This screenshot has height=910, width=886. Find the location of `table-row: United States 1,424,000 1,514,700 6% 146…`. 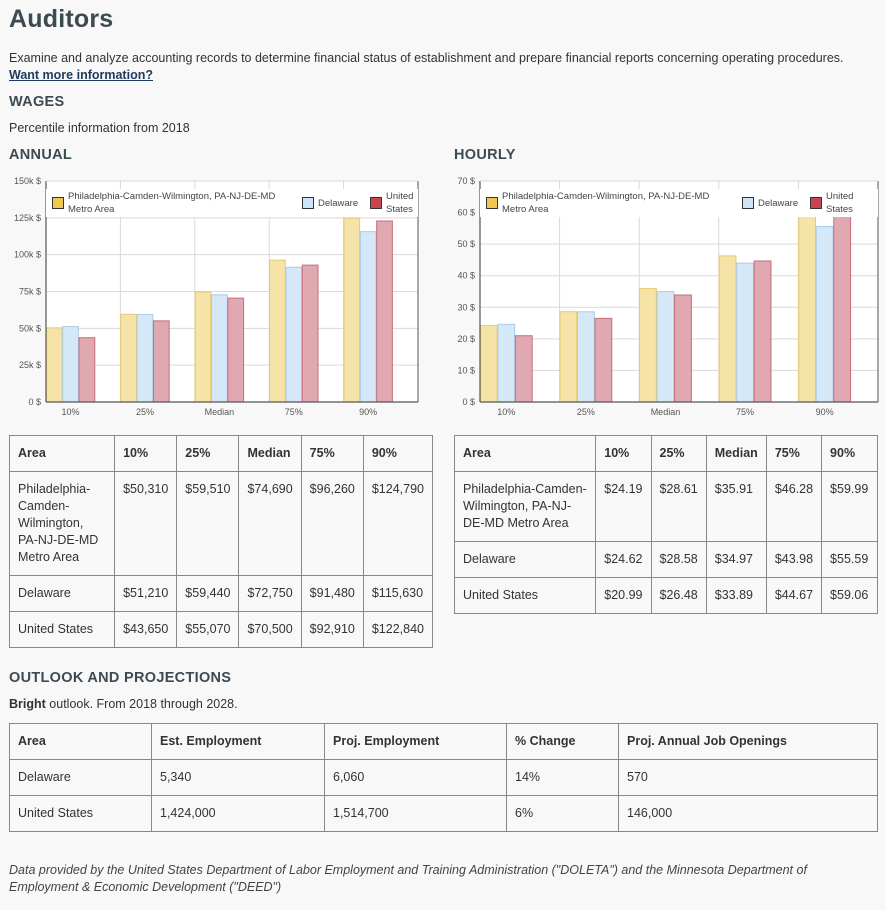

table-row: United States 1,424,000 1,514,700 6% 146… is located at coordinates (443, 813).